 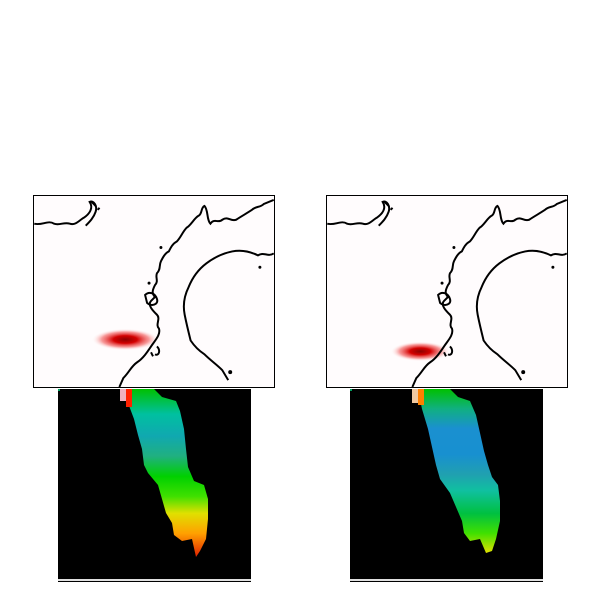 I want to click on map-panel-left, so click(x=154, y=291).